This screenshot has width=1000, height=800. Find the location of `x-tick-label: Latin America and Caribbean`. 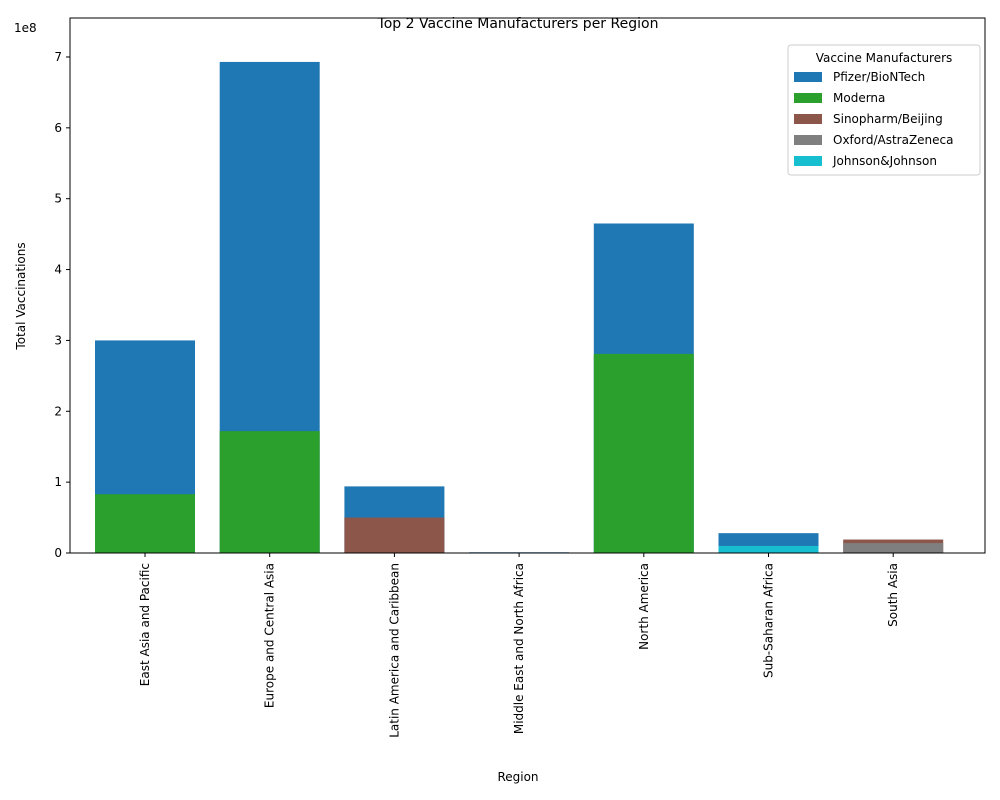

x-tick-label: Latin America and Caribbean is located at coordinates (394, 650).